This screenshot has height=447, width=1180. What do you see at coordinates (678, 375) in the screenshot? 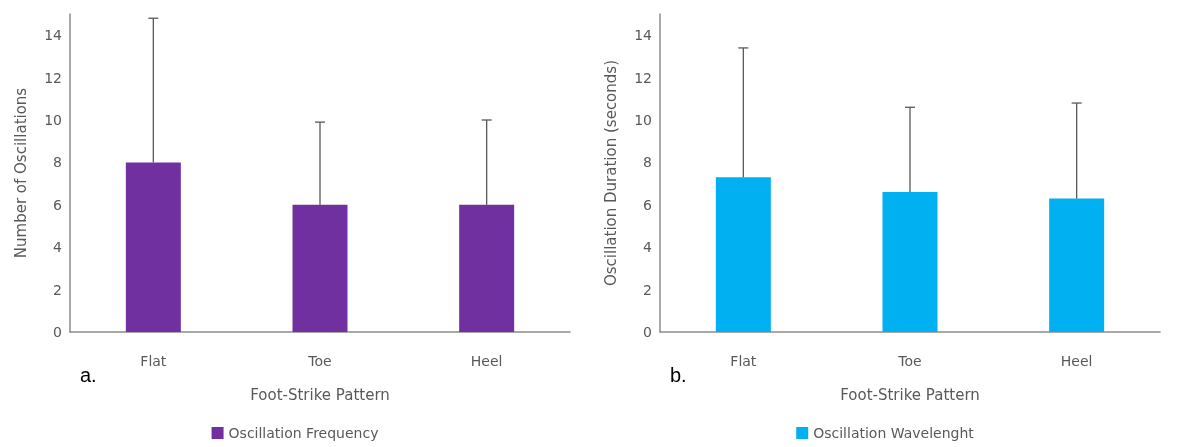
I see `text: b.` at bounding box center [678, 375].